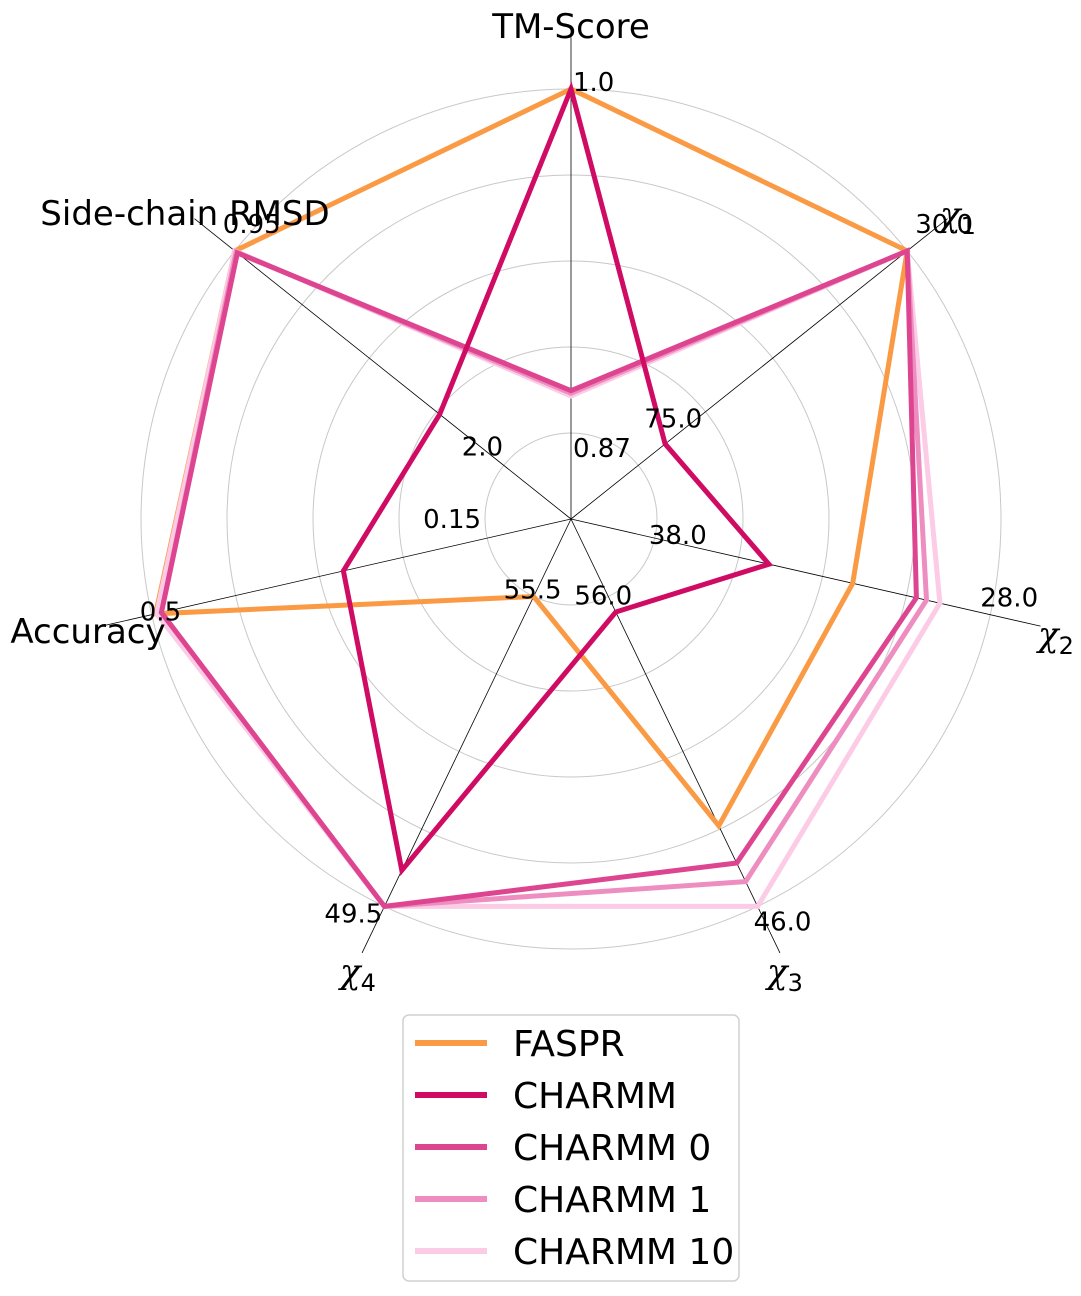 This screenshot has width=1081, height=1296. Describe the element at coordinates (452, 520) in the screenshot. I see `tick-label-inner: 0.15` at that location.